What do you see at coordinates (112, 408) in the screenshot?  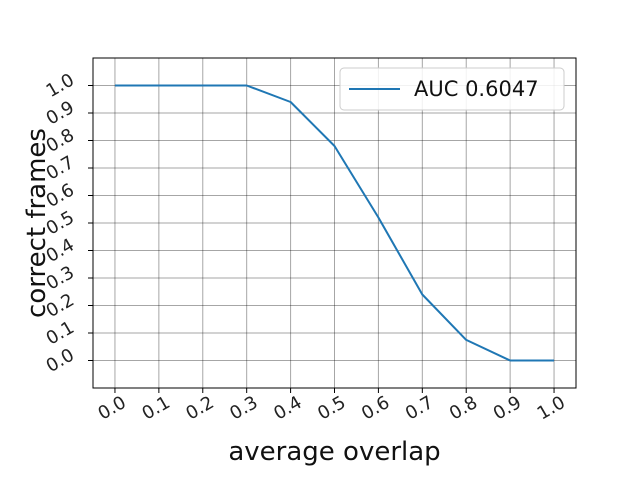 I see `x-tick-label: 0.0` at bounding box center [112, 408].